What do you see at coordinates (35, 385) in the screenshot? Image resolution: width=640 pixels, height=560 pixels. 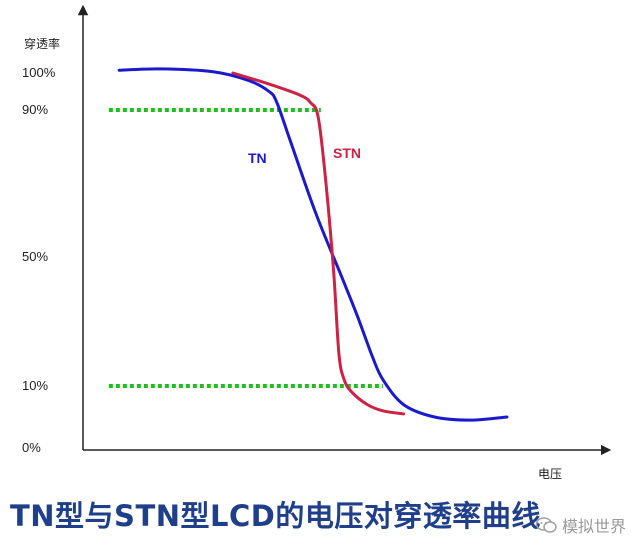 I see `y-tick-label: 10%` at bounding box center [35, 385].